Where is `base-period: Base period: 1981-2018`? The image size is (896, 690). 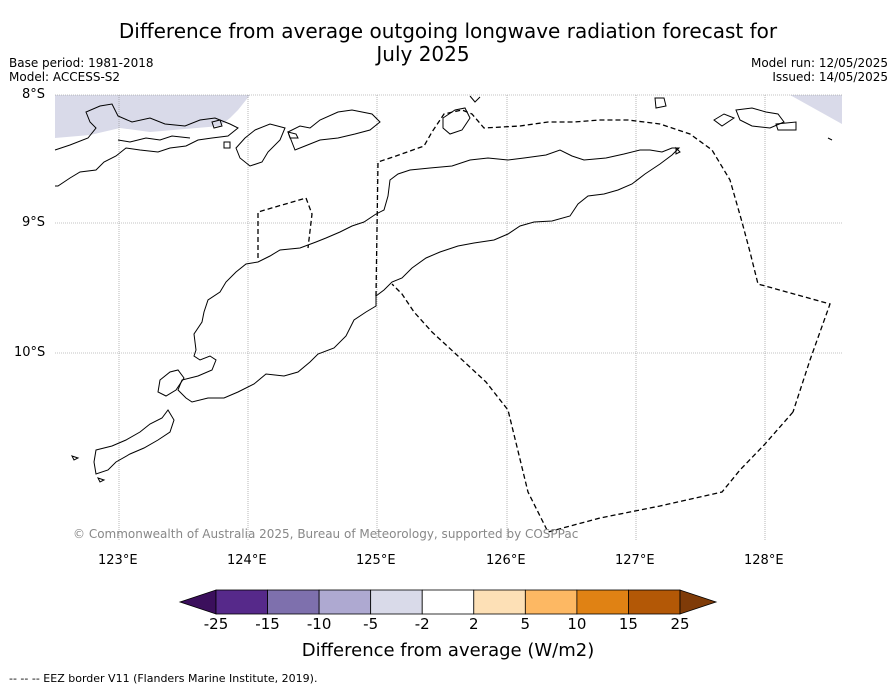 base-period: Base period: 1981-2018 is located at coordinates (81, 63).